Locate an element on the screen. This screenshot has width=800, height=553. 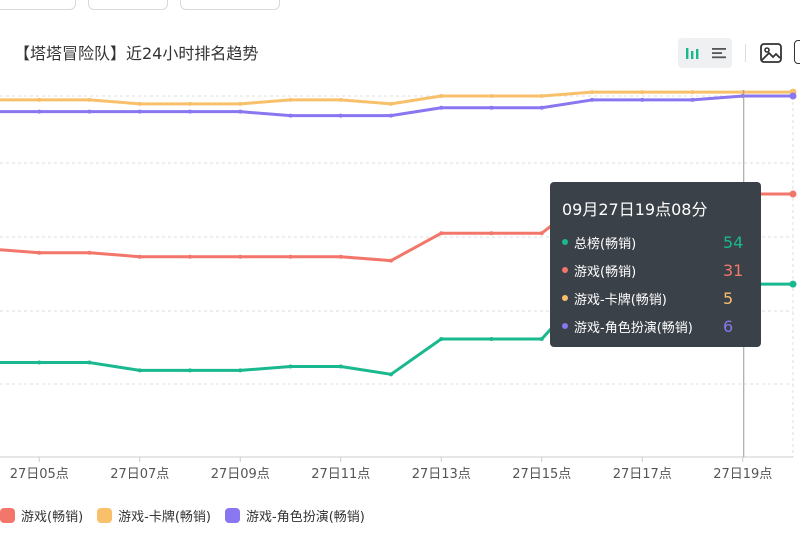
x-tick-label: 27日09点 is located at coordinates (240, 474).